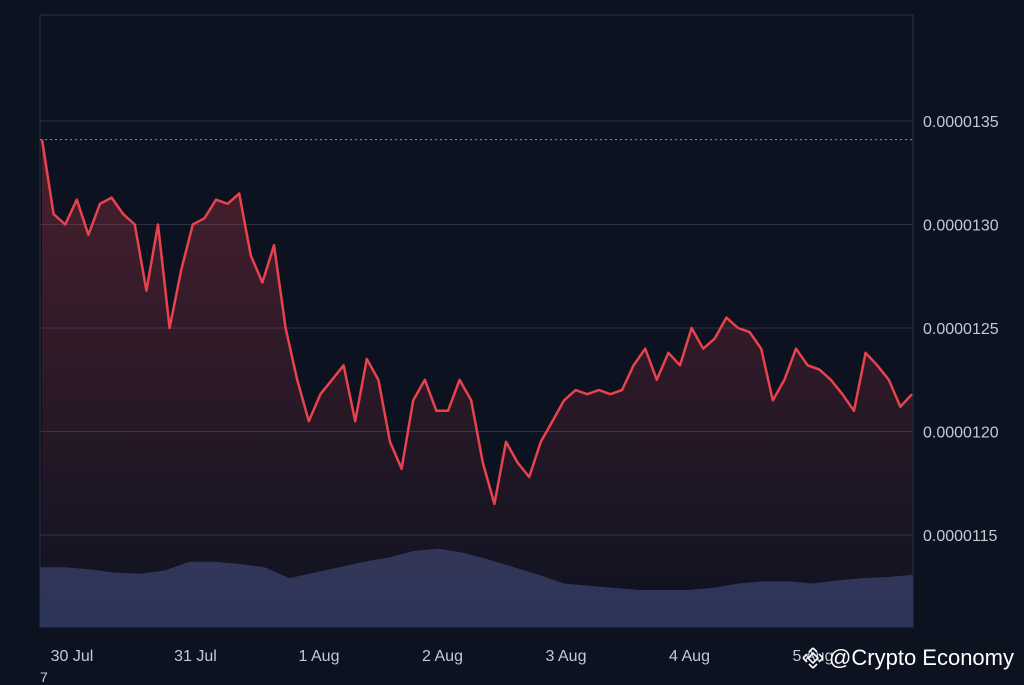  I want to click on x-tick-label: 2 Aug, so click(442, 656).